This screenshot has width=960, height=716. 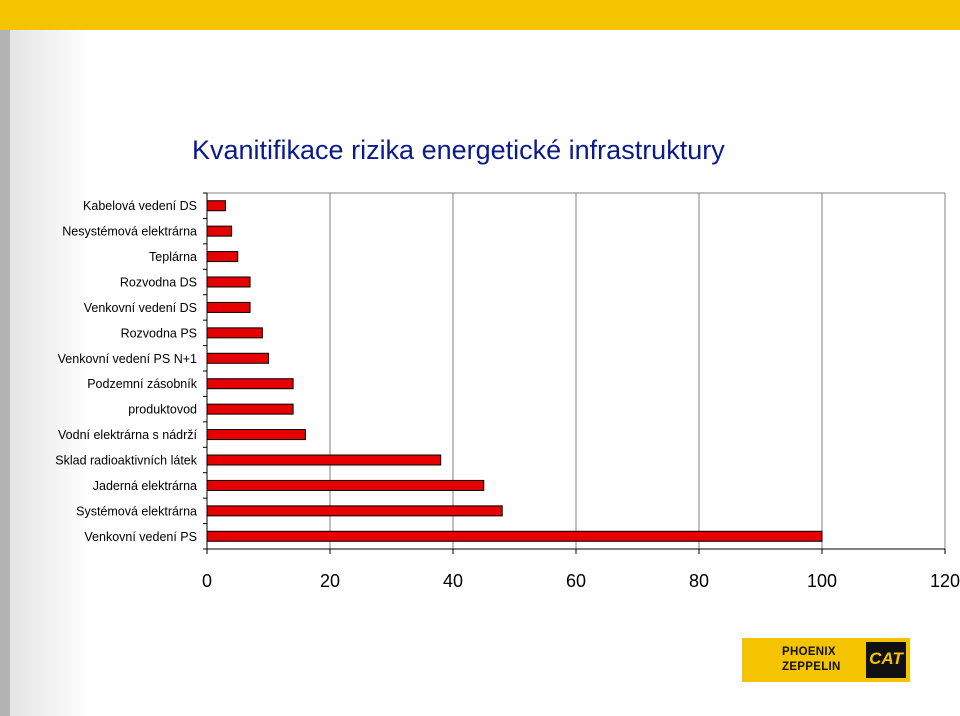 What do you see at coordinates (140, 206) in the screenshot?
I see `category-label: Kabelová vedení DS` at bounding box center [140, 206].